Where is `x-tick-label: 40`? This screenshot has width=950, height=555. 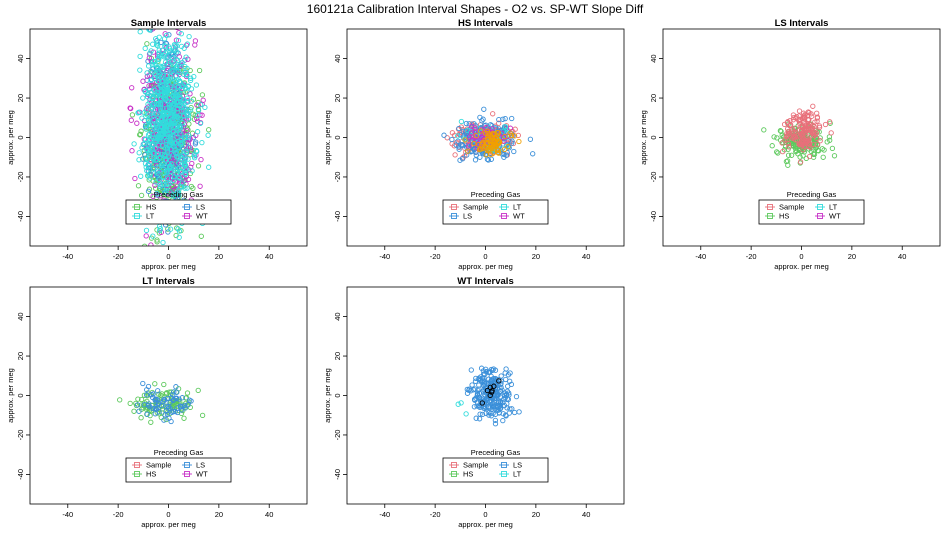
x-tick-label: 40 is located at coordinates (269, 256).